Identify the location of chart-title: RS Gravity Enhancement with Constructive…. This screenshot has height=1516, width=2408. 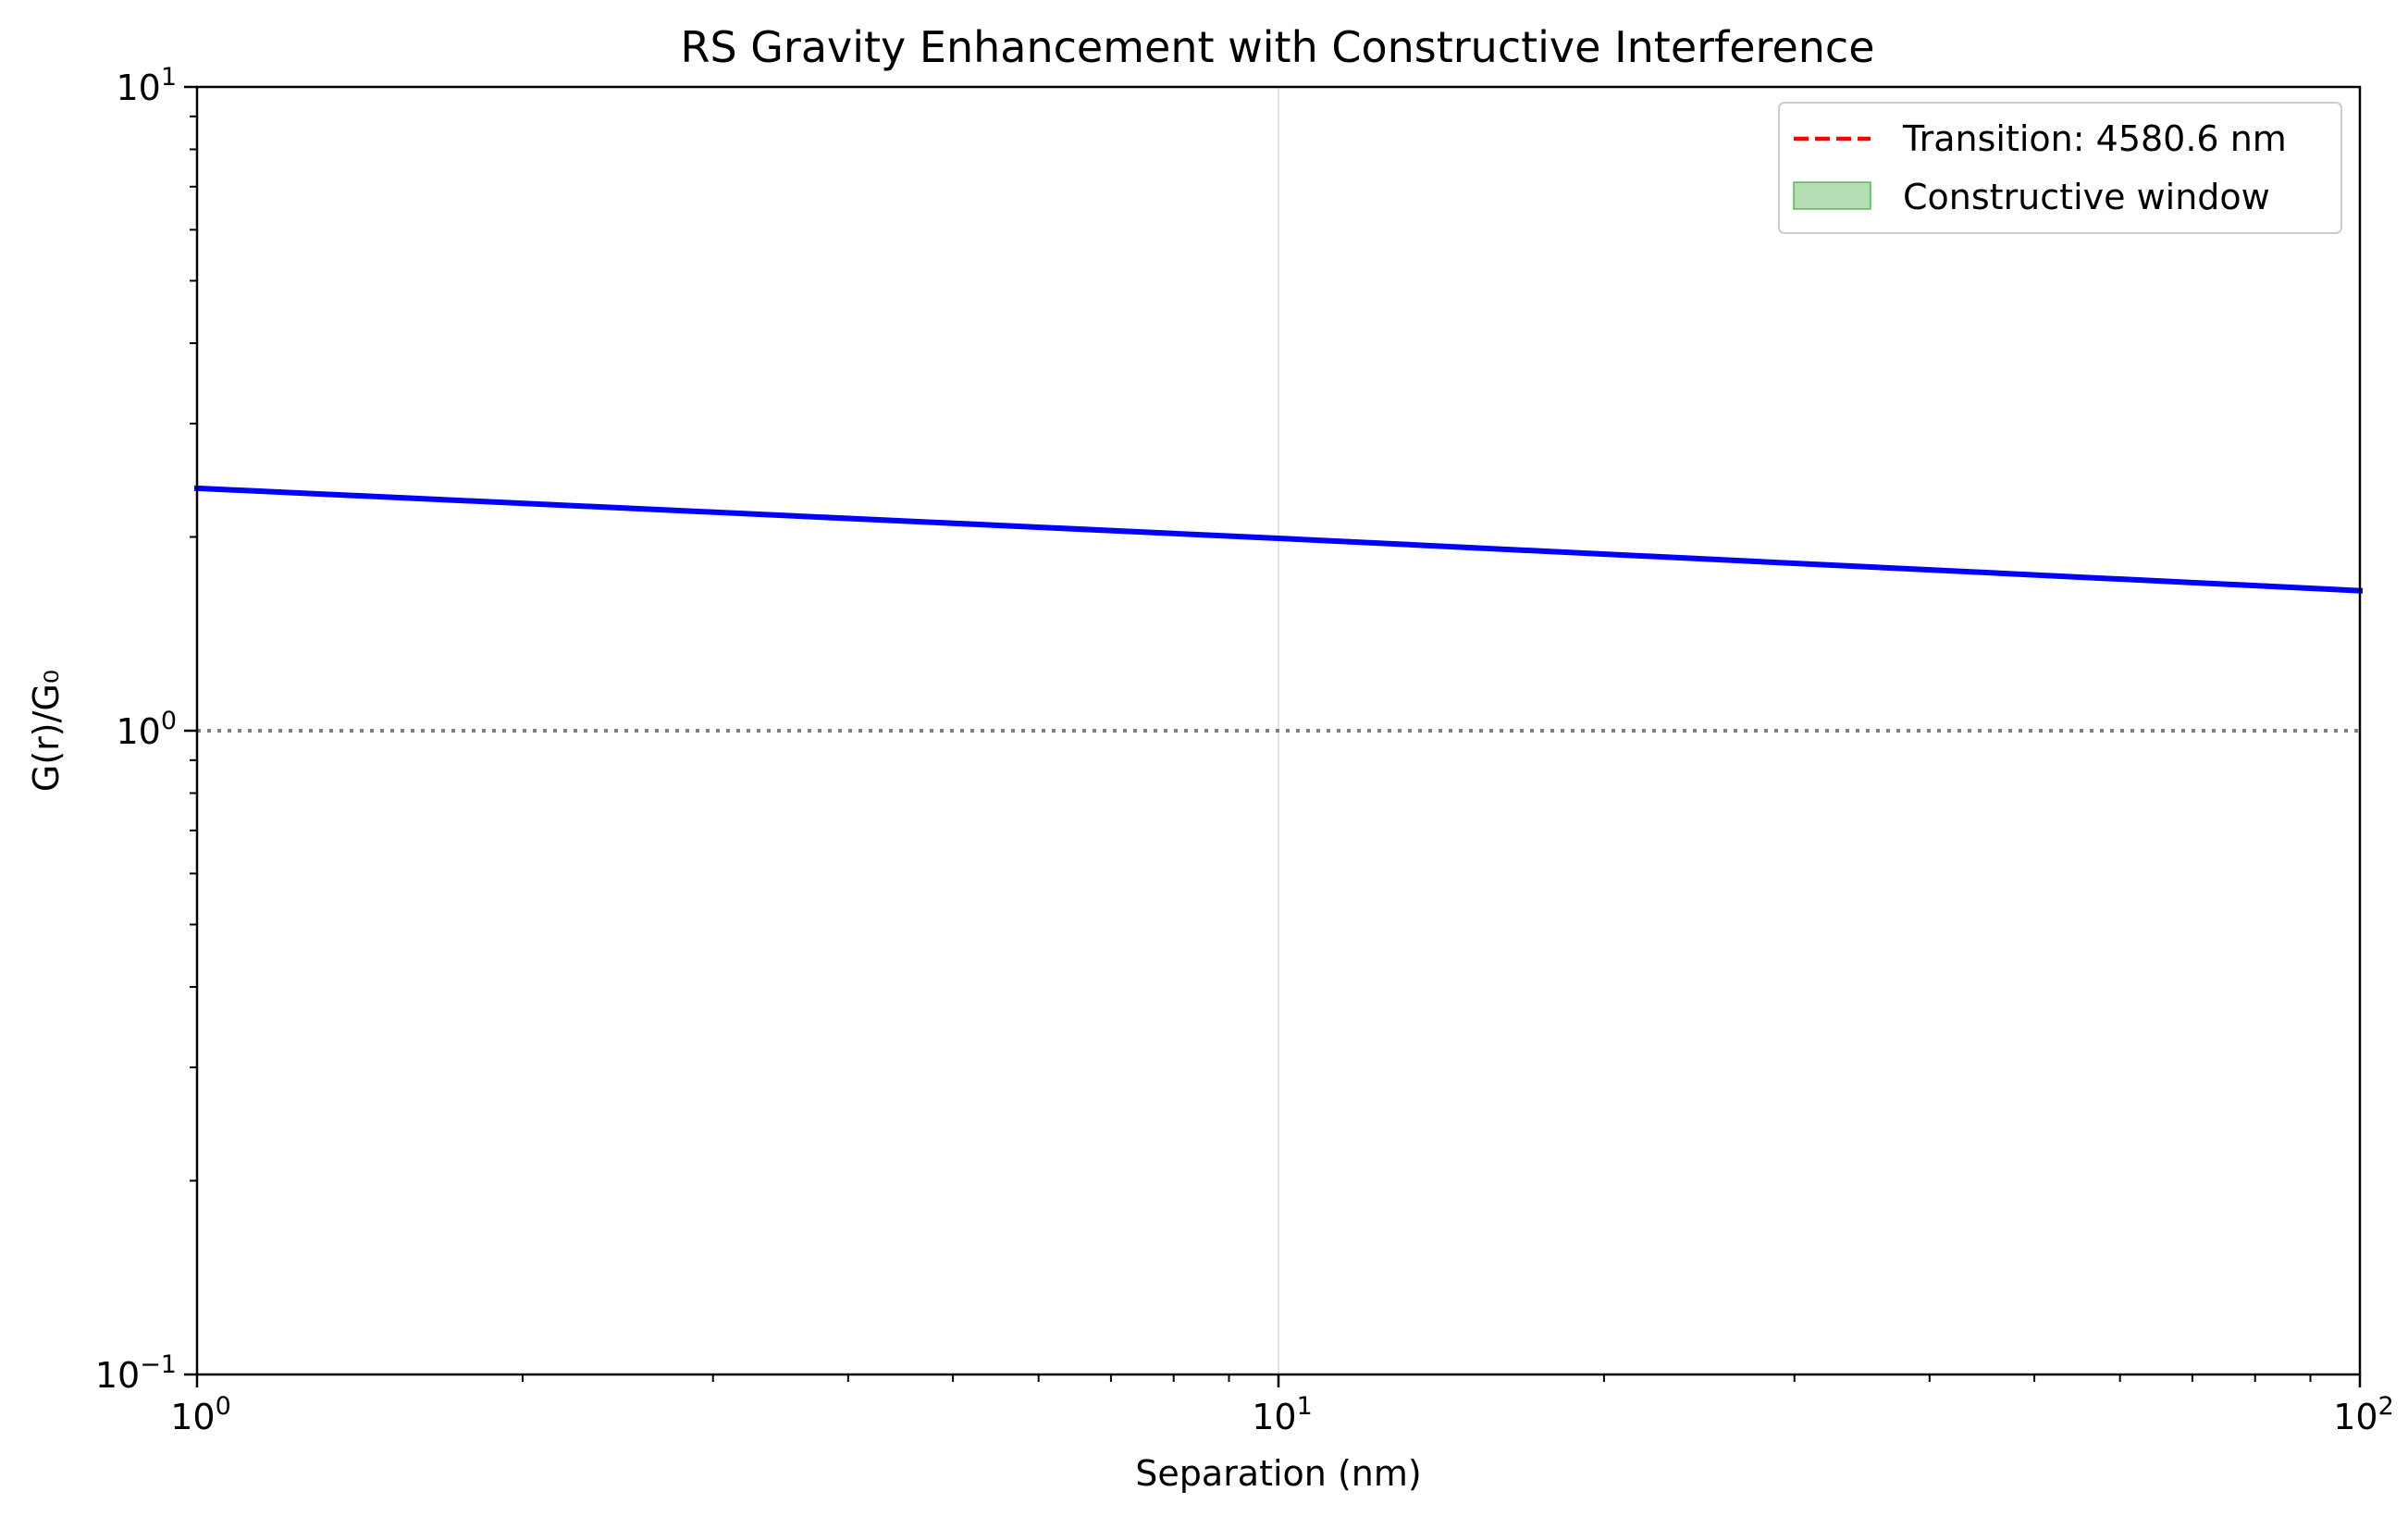
(1277, 47).